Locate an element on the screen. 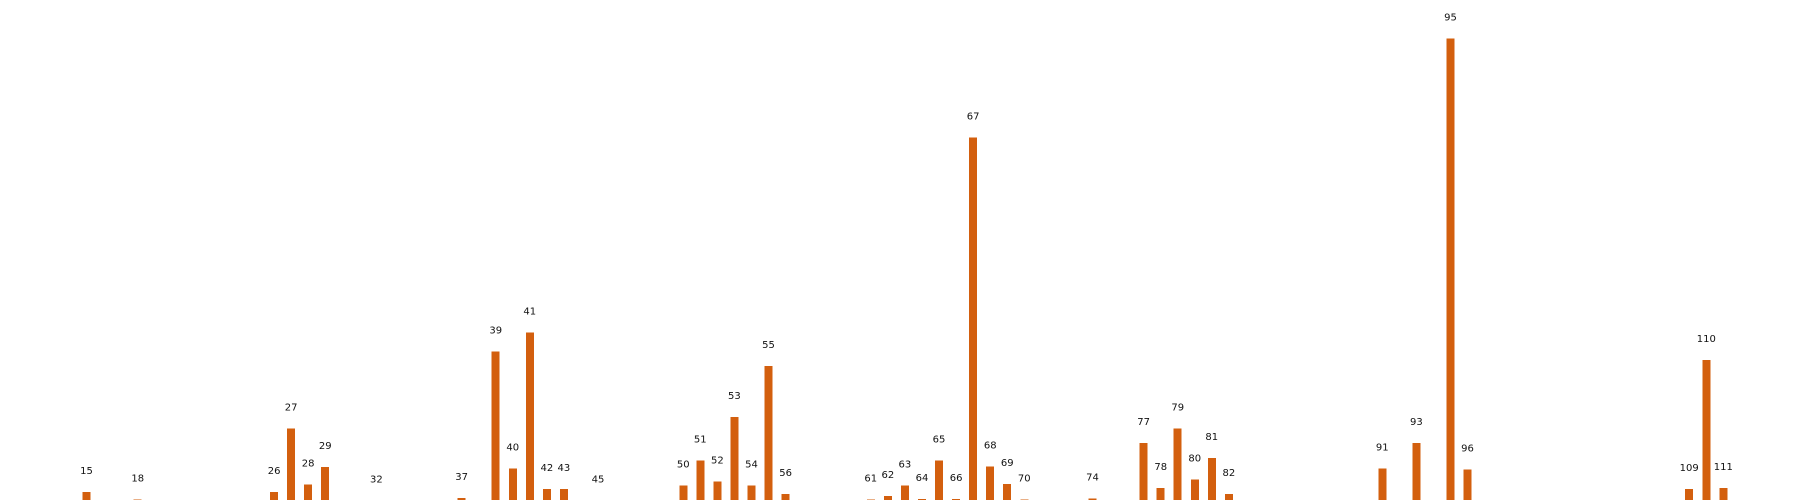  bar-label-37: 37 is located at coordinates (461, 477).